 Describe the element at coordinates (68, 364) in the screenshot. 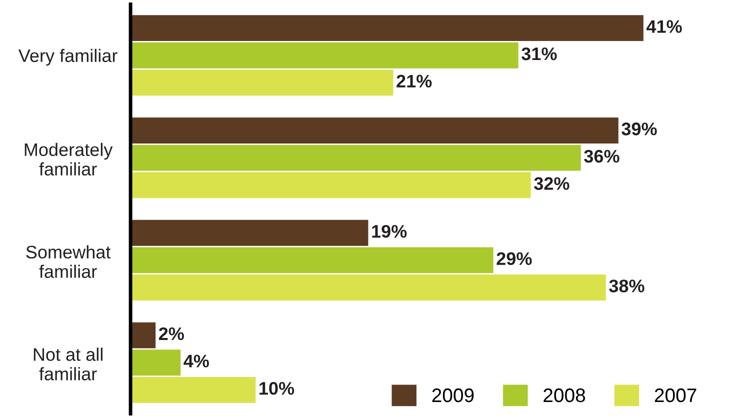

I see `y-tick-label: Not at all familiar` at that location.